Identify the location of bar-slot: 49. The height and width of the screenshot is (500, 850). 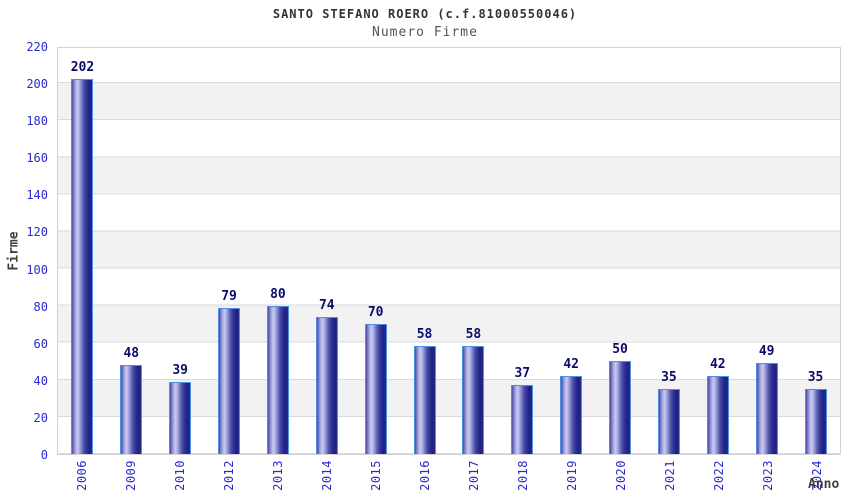
(766, 251).